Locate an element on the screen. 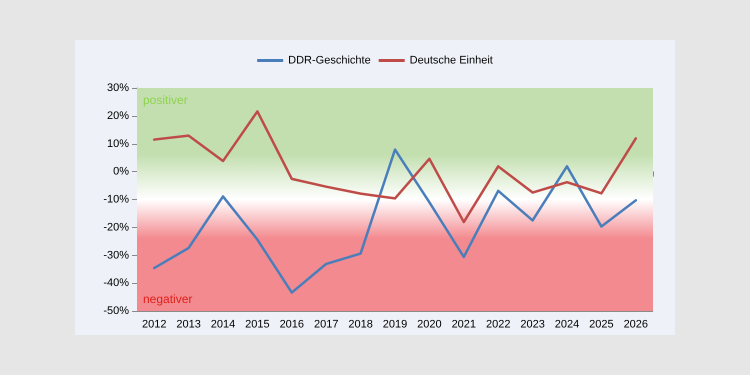 The height and width of the screenshot is (375, 750). y-tick-label: -40% is located at coordinates (116, 283).